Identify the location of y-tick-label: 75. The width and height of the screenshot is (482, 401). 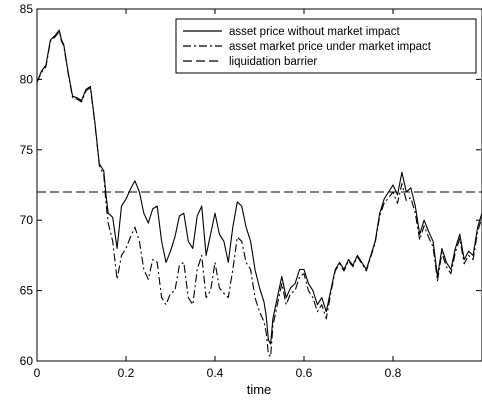
(27, 150).